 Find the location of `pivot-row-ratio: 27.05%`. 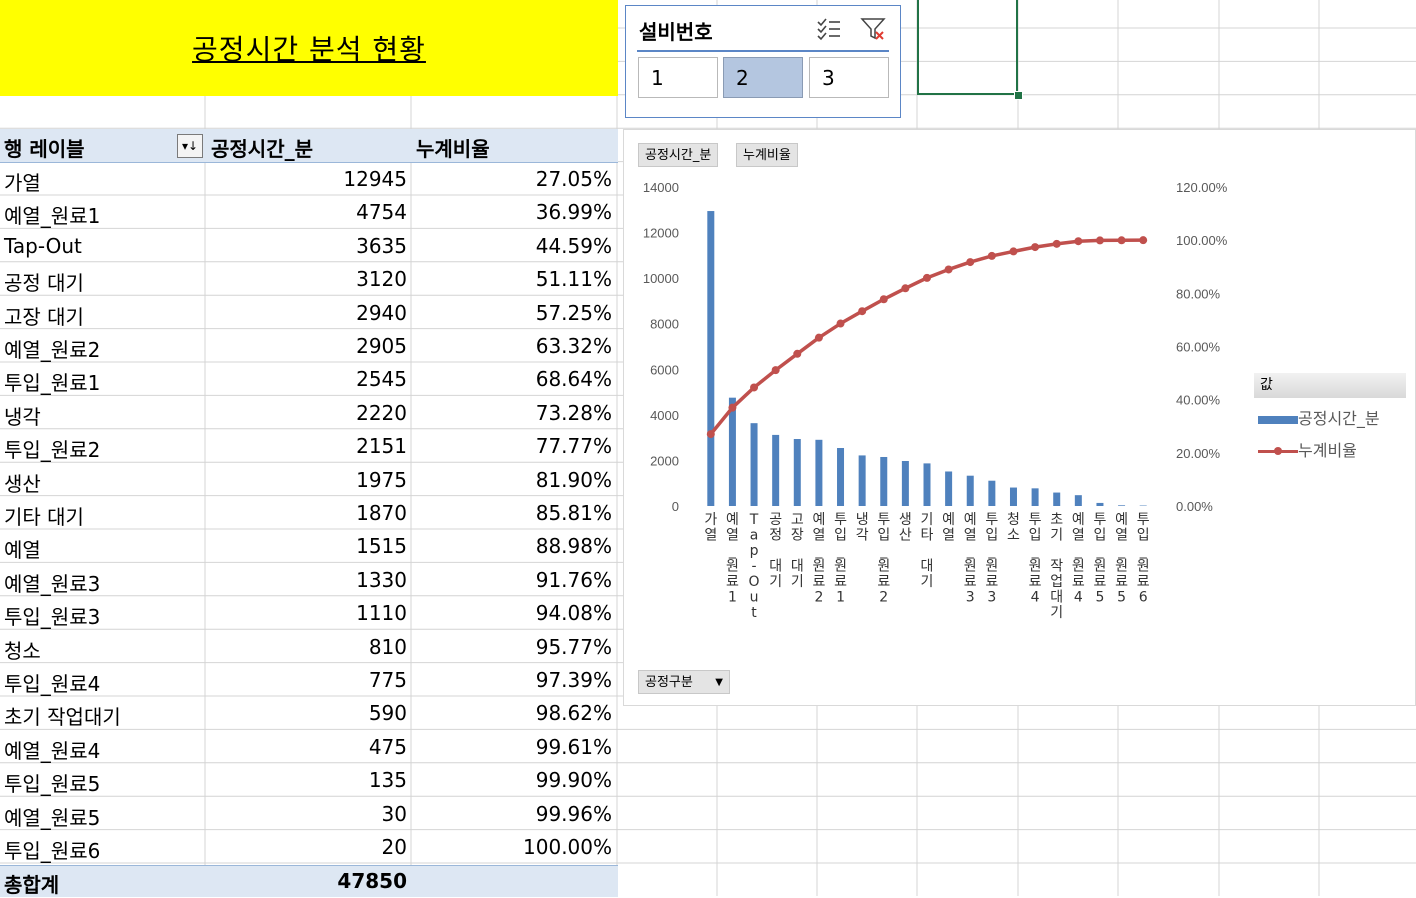

pivot-row-ratio: 27.05% is located at coordinates (574, 179).